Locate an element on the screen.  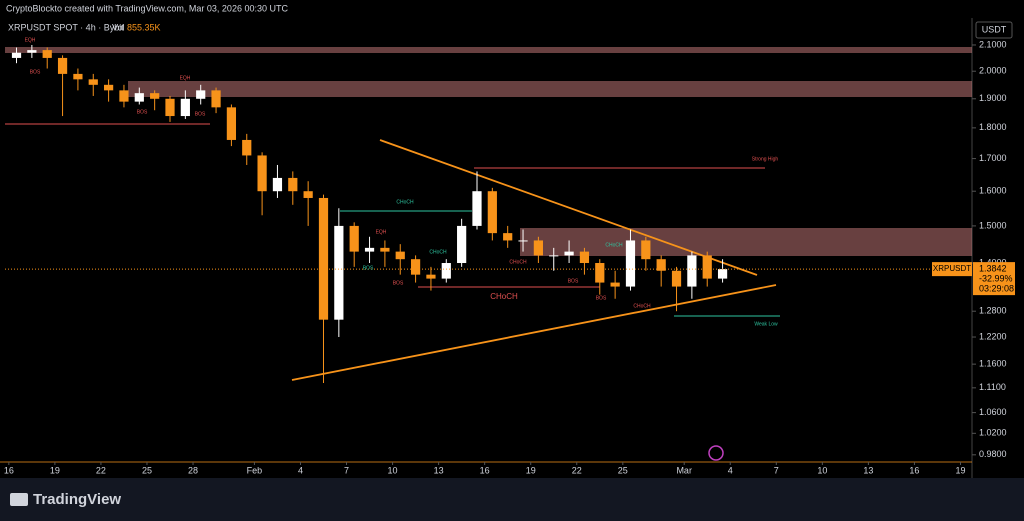
y-tick-label: 1.0600 is located at coordinates (993, 412).